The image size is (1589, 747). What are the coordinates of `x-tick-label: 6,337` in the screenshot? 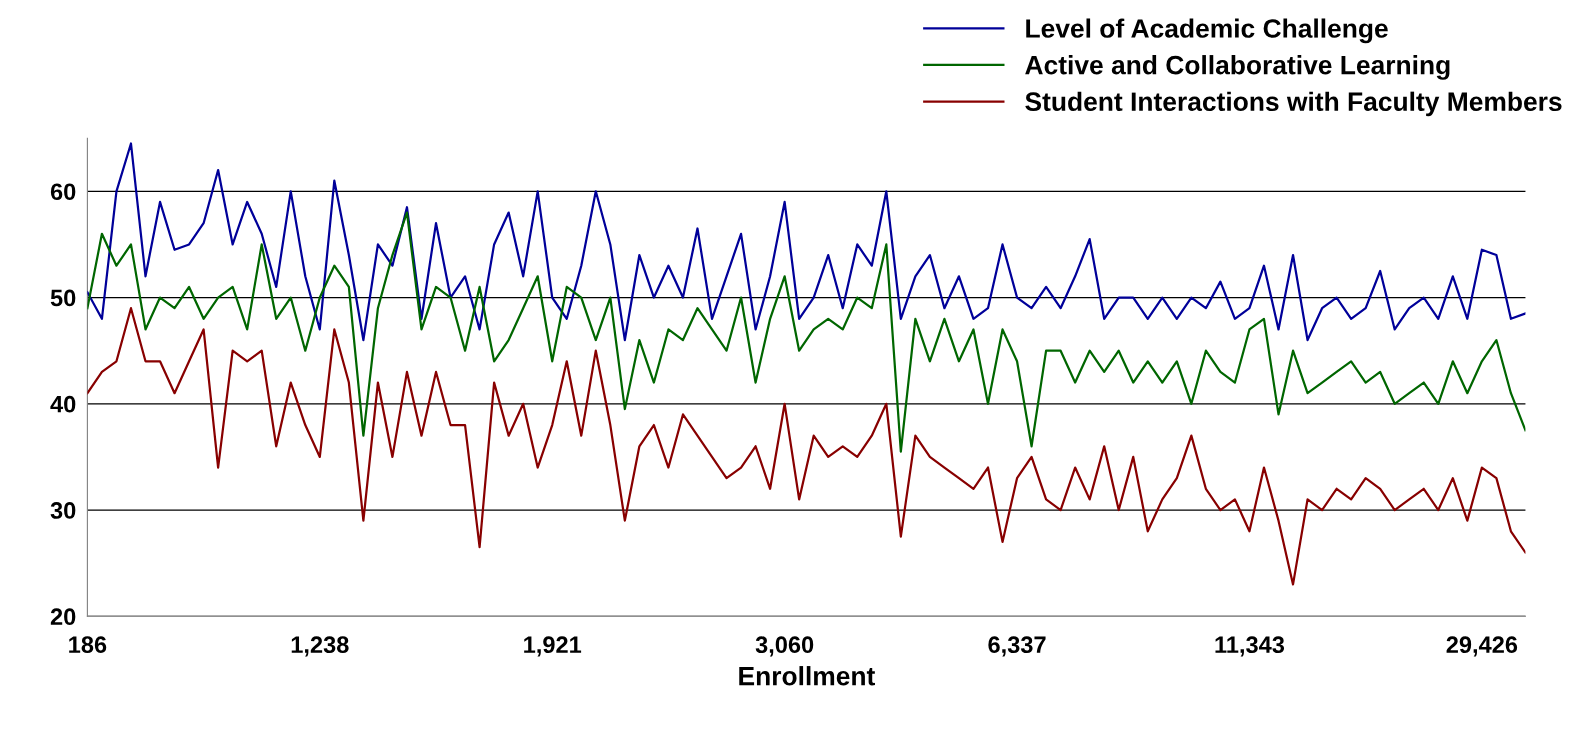 It's located at (1017, 646).